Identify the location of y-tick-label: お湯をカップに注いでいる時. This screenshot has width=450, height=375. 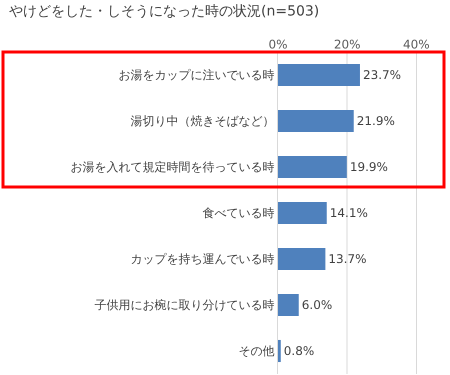
(196, 75).